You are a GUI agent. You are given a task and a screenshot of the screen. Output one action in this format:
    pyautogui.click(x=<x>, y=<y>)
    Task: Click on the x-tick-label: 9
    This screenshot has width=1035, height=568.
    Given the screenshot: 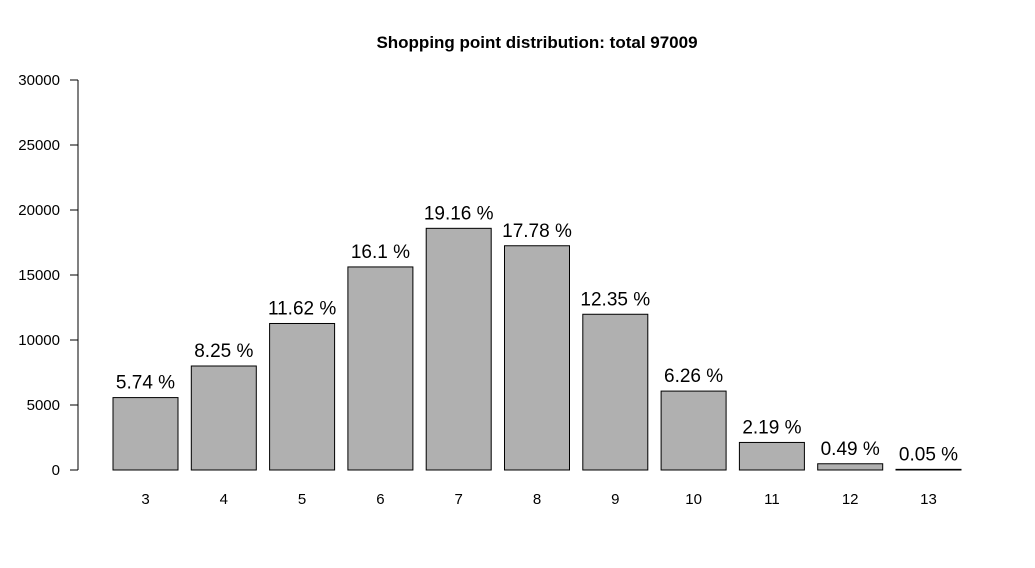 What is the action you would take?
    pyautogui.click(x=615, y=499)
    